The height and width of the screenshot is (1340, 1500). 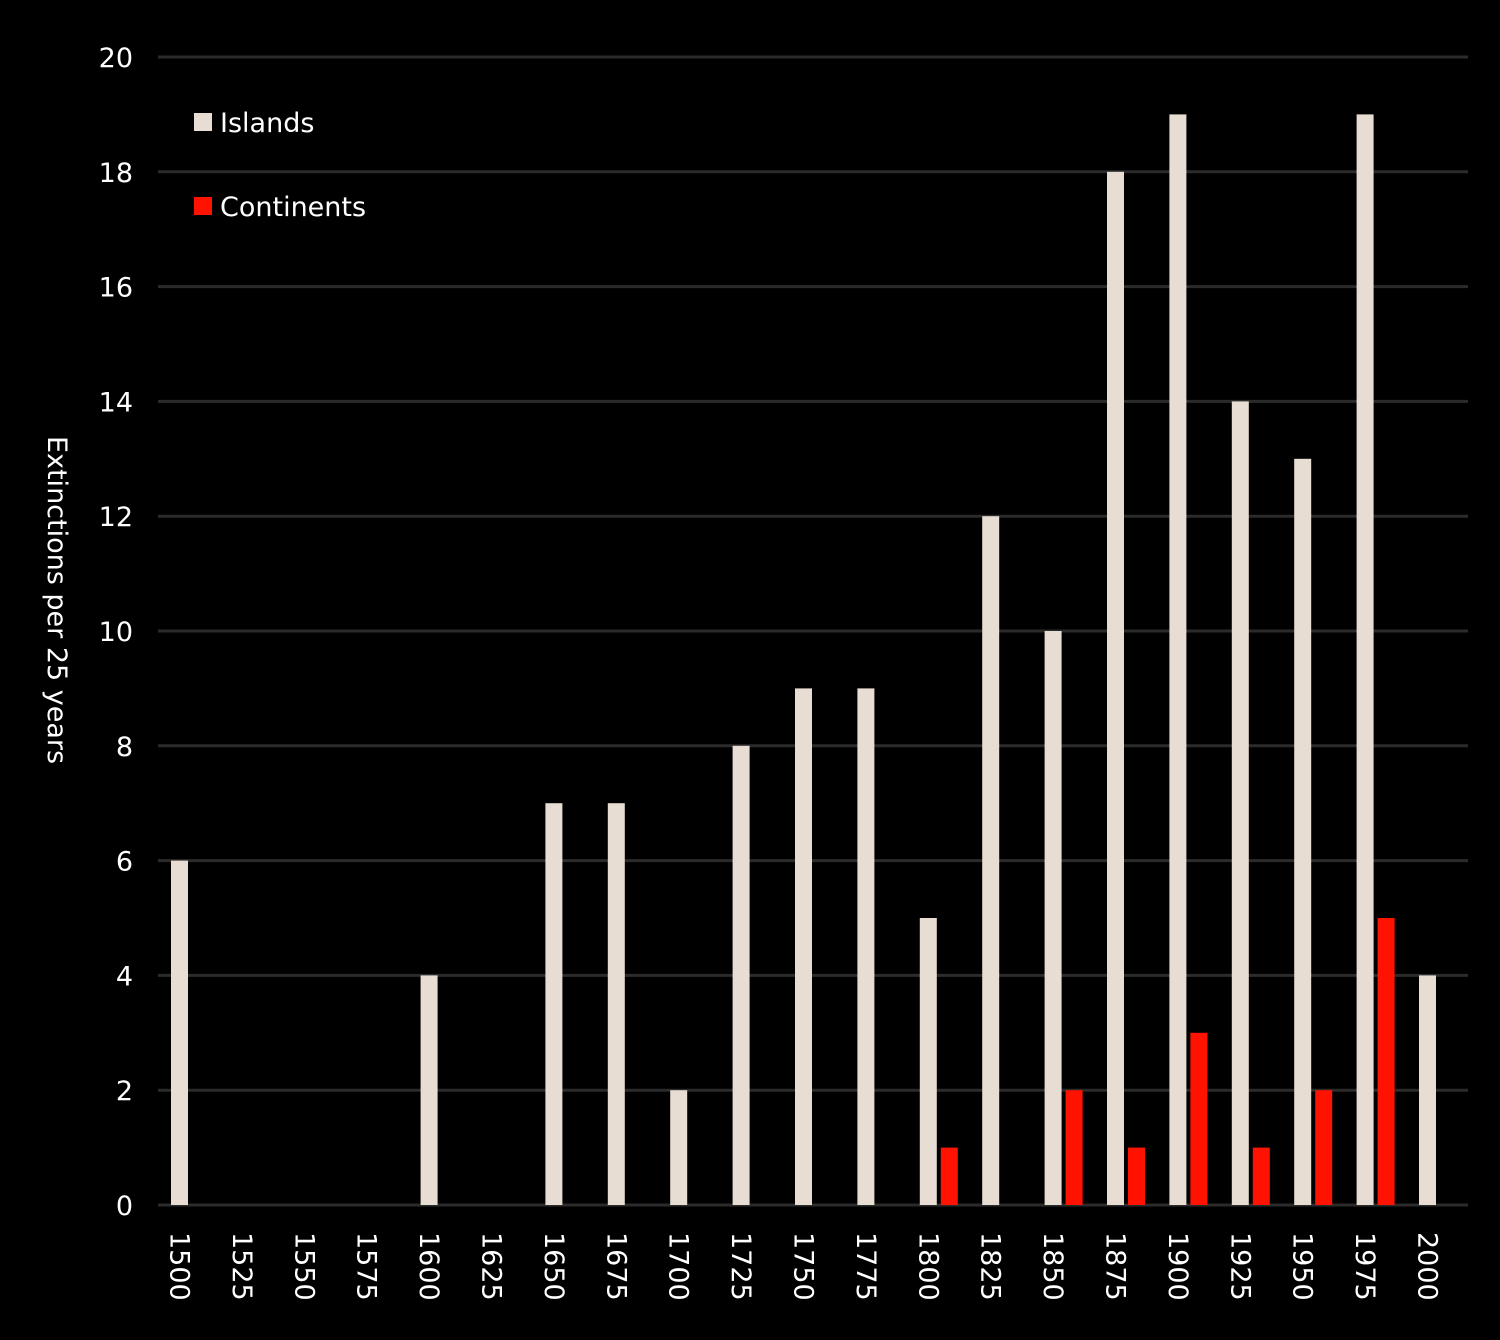 What do you see at coordinates (366, 1266) in the screenshot?
I see `x-tick-label: 1575` at bounding box center [366, 1266].